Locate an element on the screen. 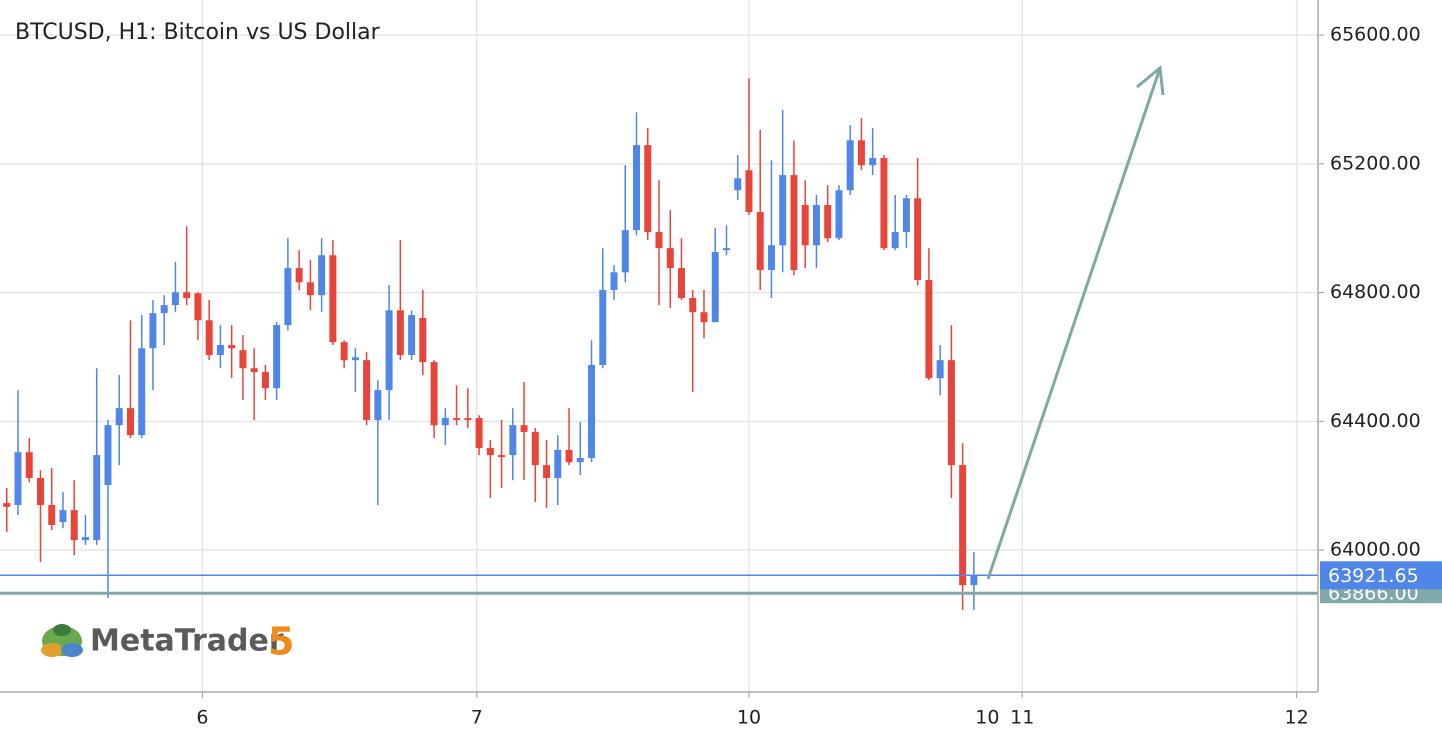  logo: MetaTrader 5 is located at coordinates (167, 642).